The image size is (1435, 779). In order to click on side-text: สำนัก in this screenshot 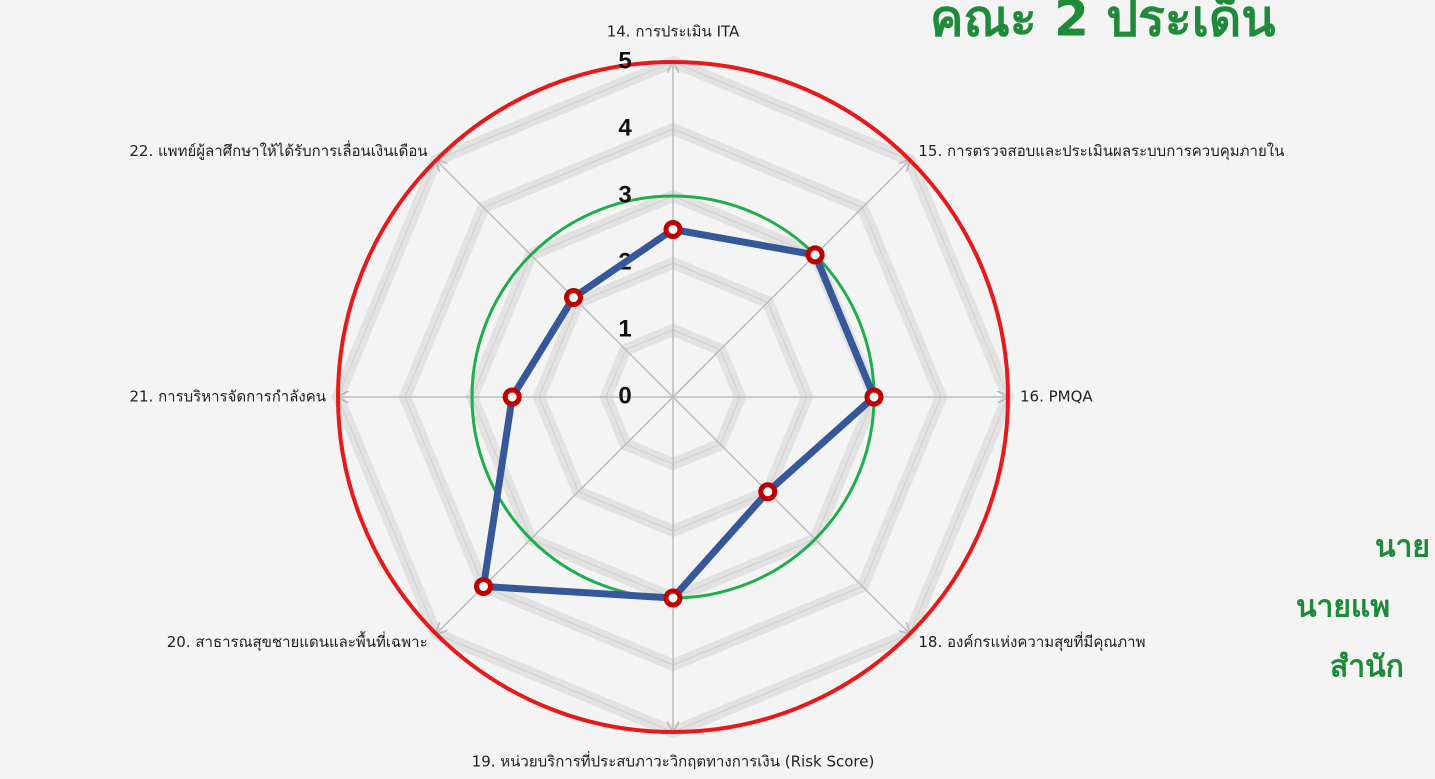, I will do `click(1367, 667)`.